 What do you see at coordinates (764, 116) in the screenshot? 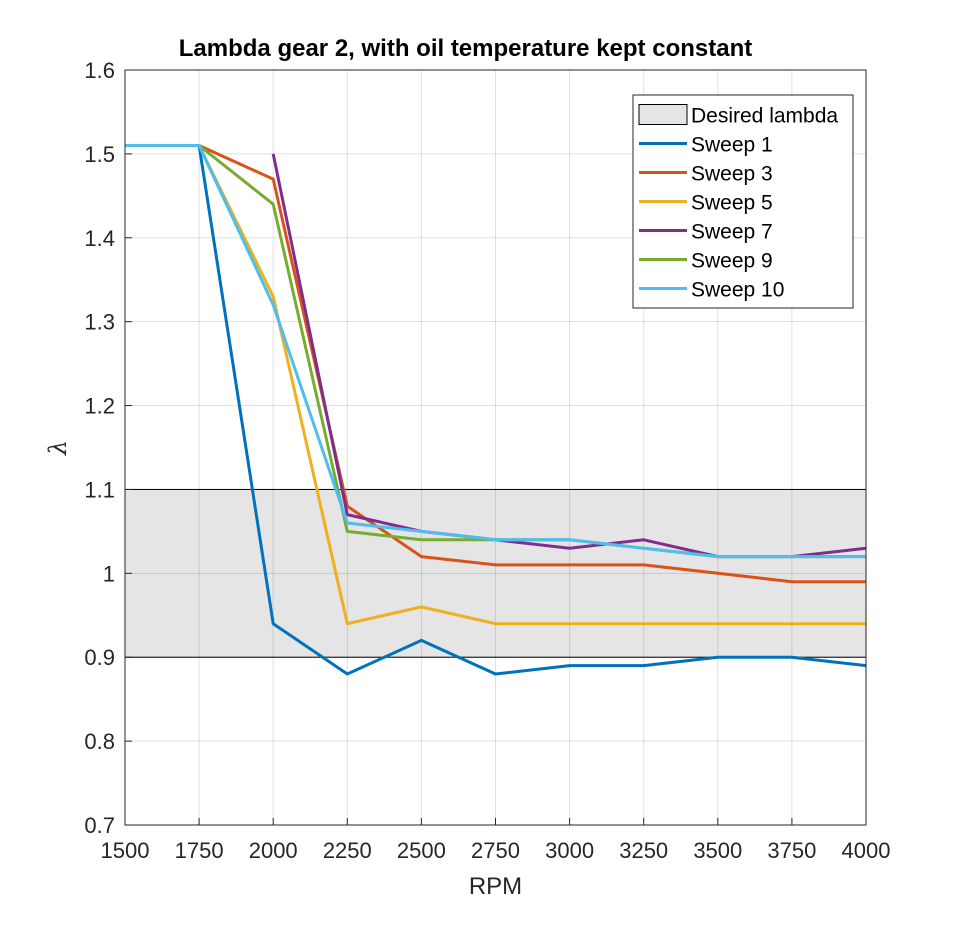
I see `legend-label-desired-lambda: Desired lambda` at bounding box center [764, 116].